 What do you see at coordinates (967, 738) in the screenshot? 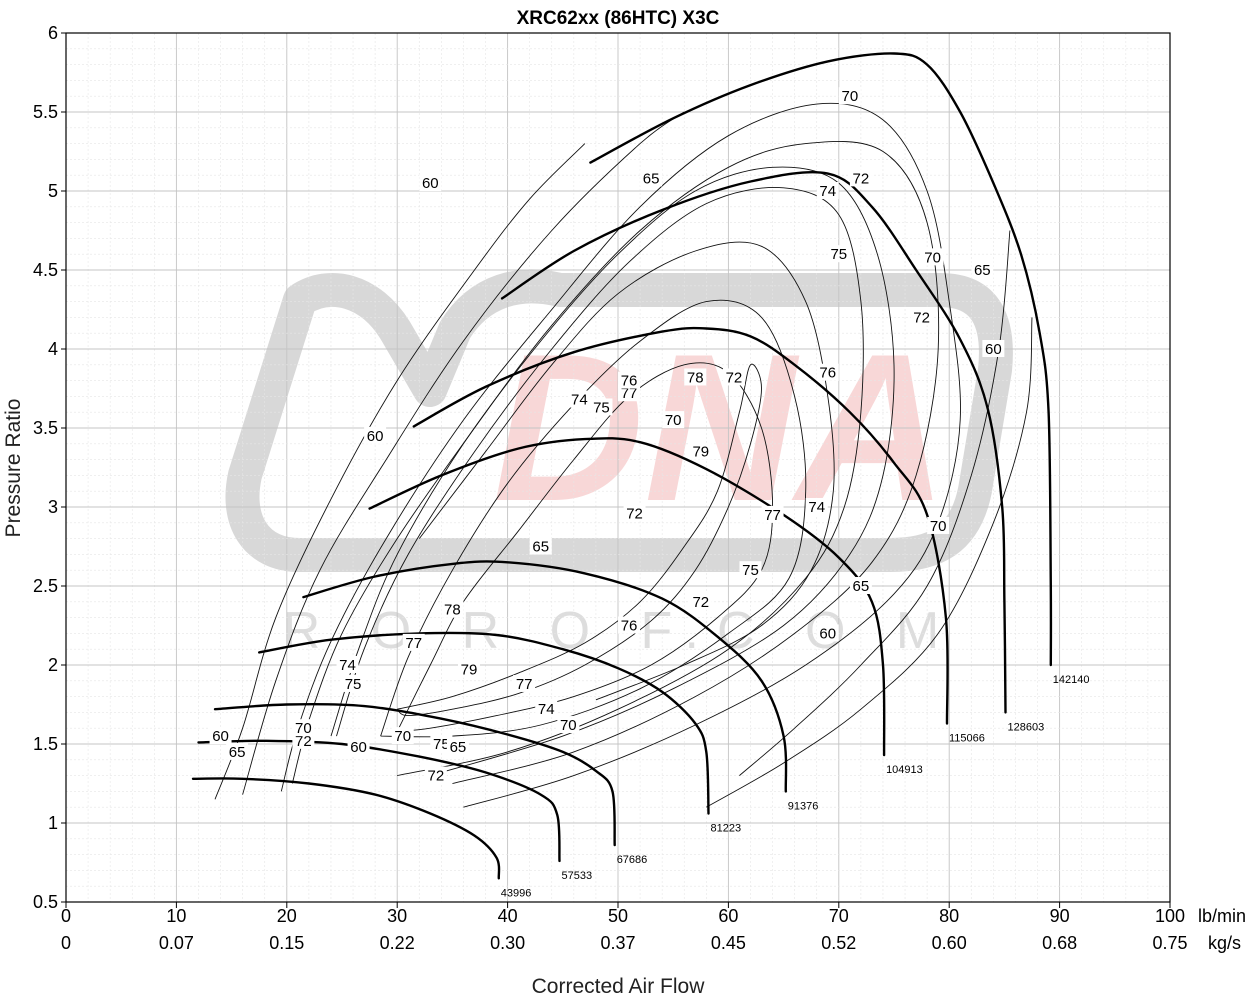
I see `speed-line-label: 115066` at bounding box center [967, 738].